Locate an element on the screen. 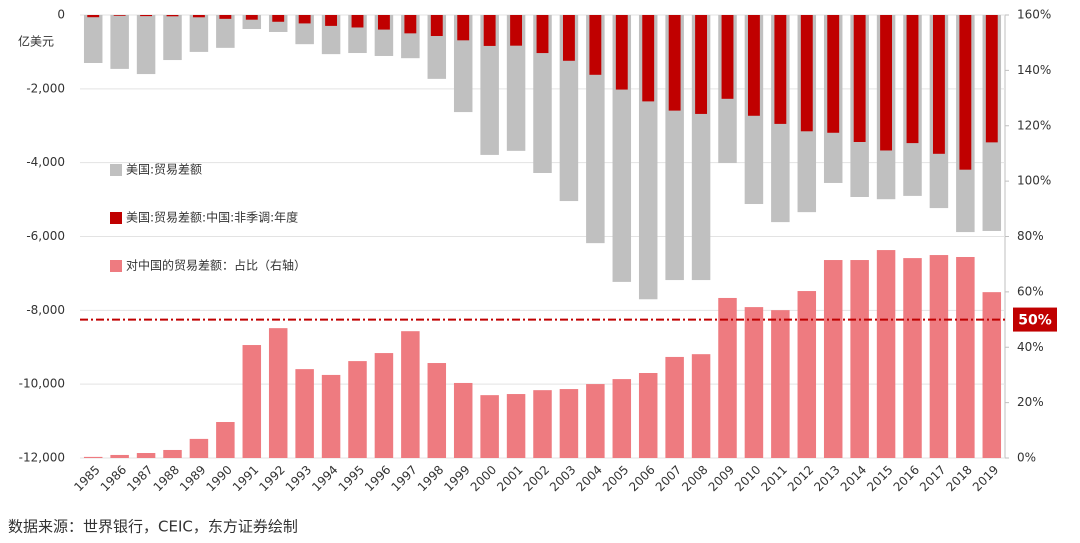  x-tick-label: 2005 is located at coordinates (615, 478).